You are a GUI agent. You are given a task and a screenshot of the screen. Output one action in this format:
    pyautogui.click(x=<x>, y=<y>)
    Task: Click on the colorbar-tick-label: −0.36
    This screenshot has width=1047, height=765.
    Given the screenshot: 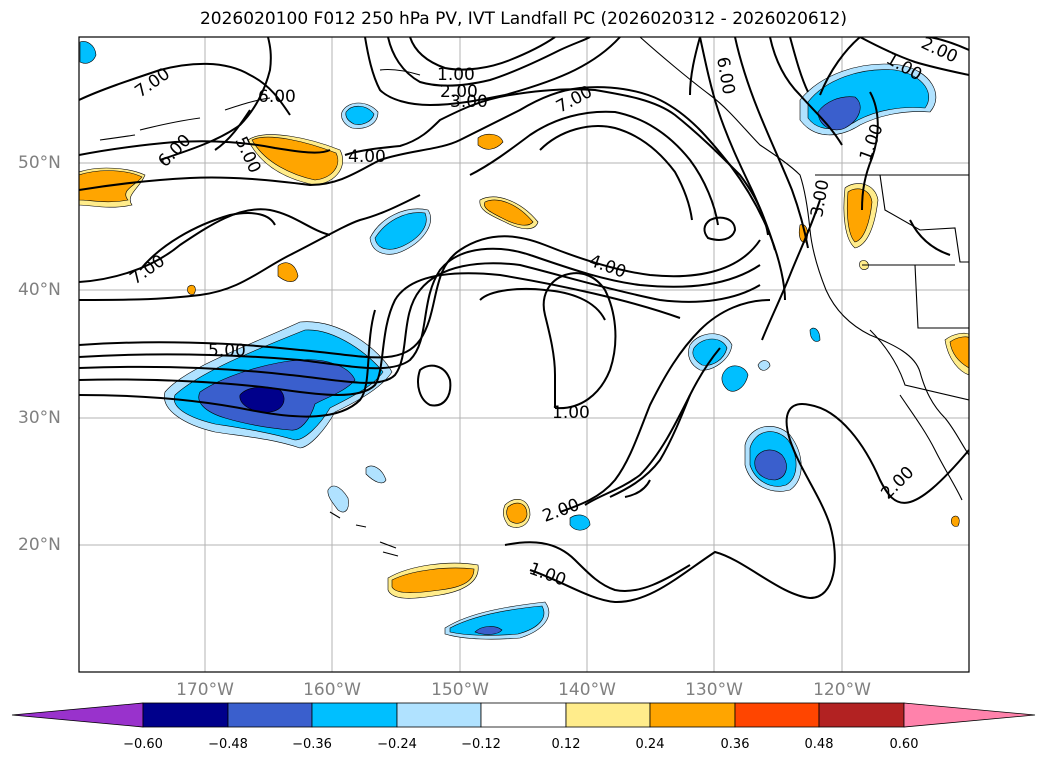 What is the action you would take?
    pyautogui.click(x=312, y=744)
    